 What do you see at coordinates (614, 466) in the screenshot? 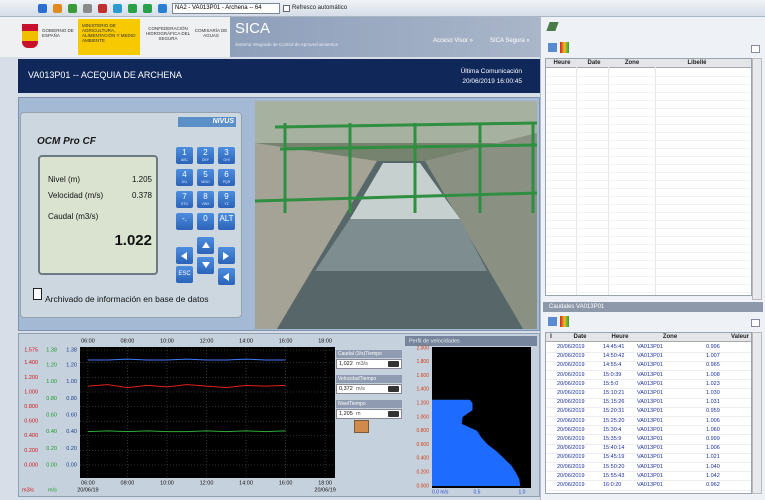
I see `flows-cell: 15:50:20` at bounding box center [614, 466].